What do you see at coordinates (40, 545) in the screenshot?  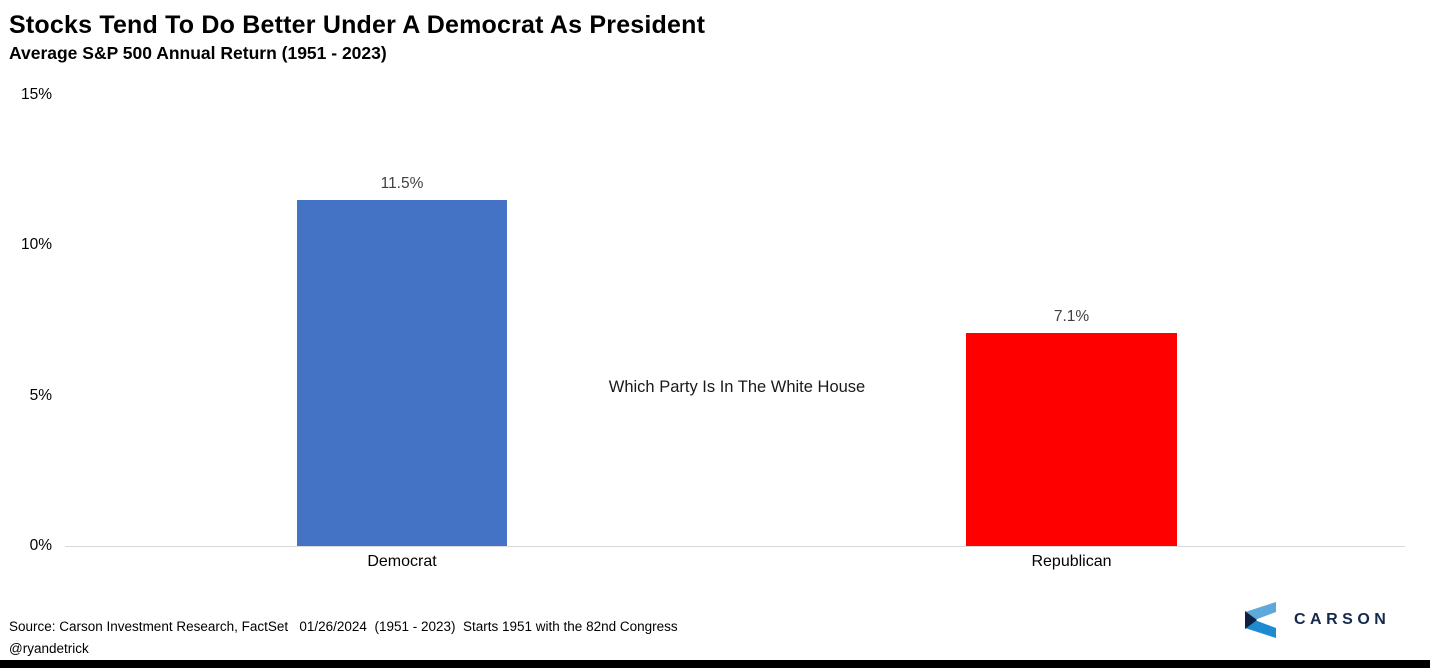 I see `y-tick-label: 0%` at bounding box center [40, 545].